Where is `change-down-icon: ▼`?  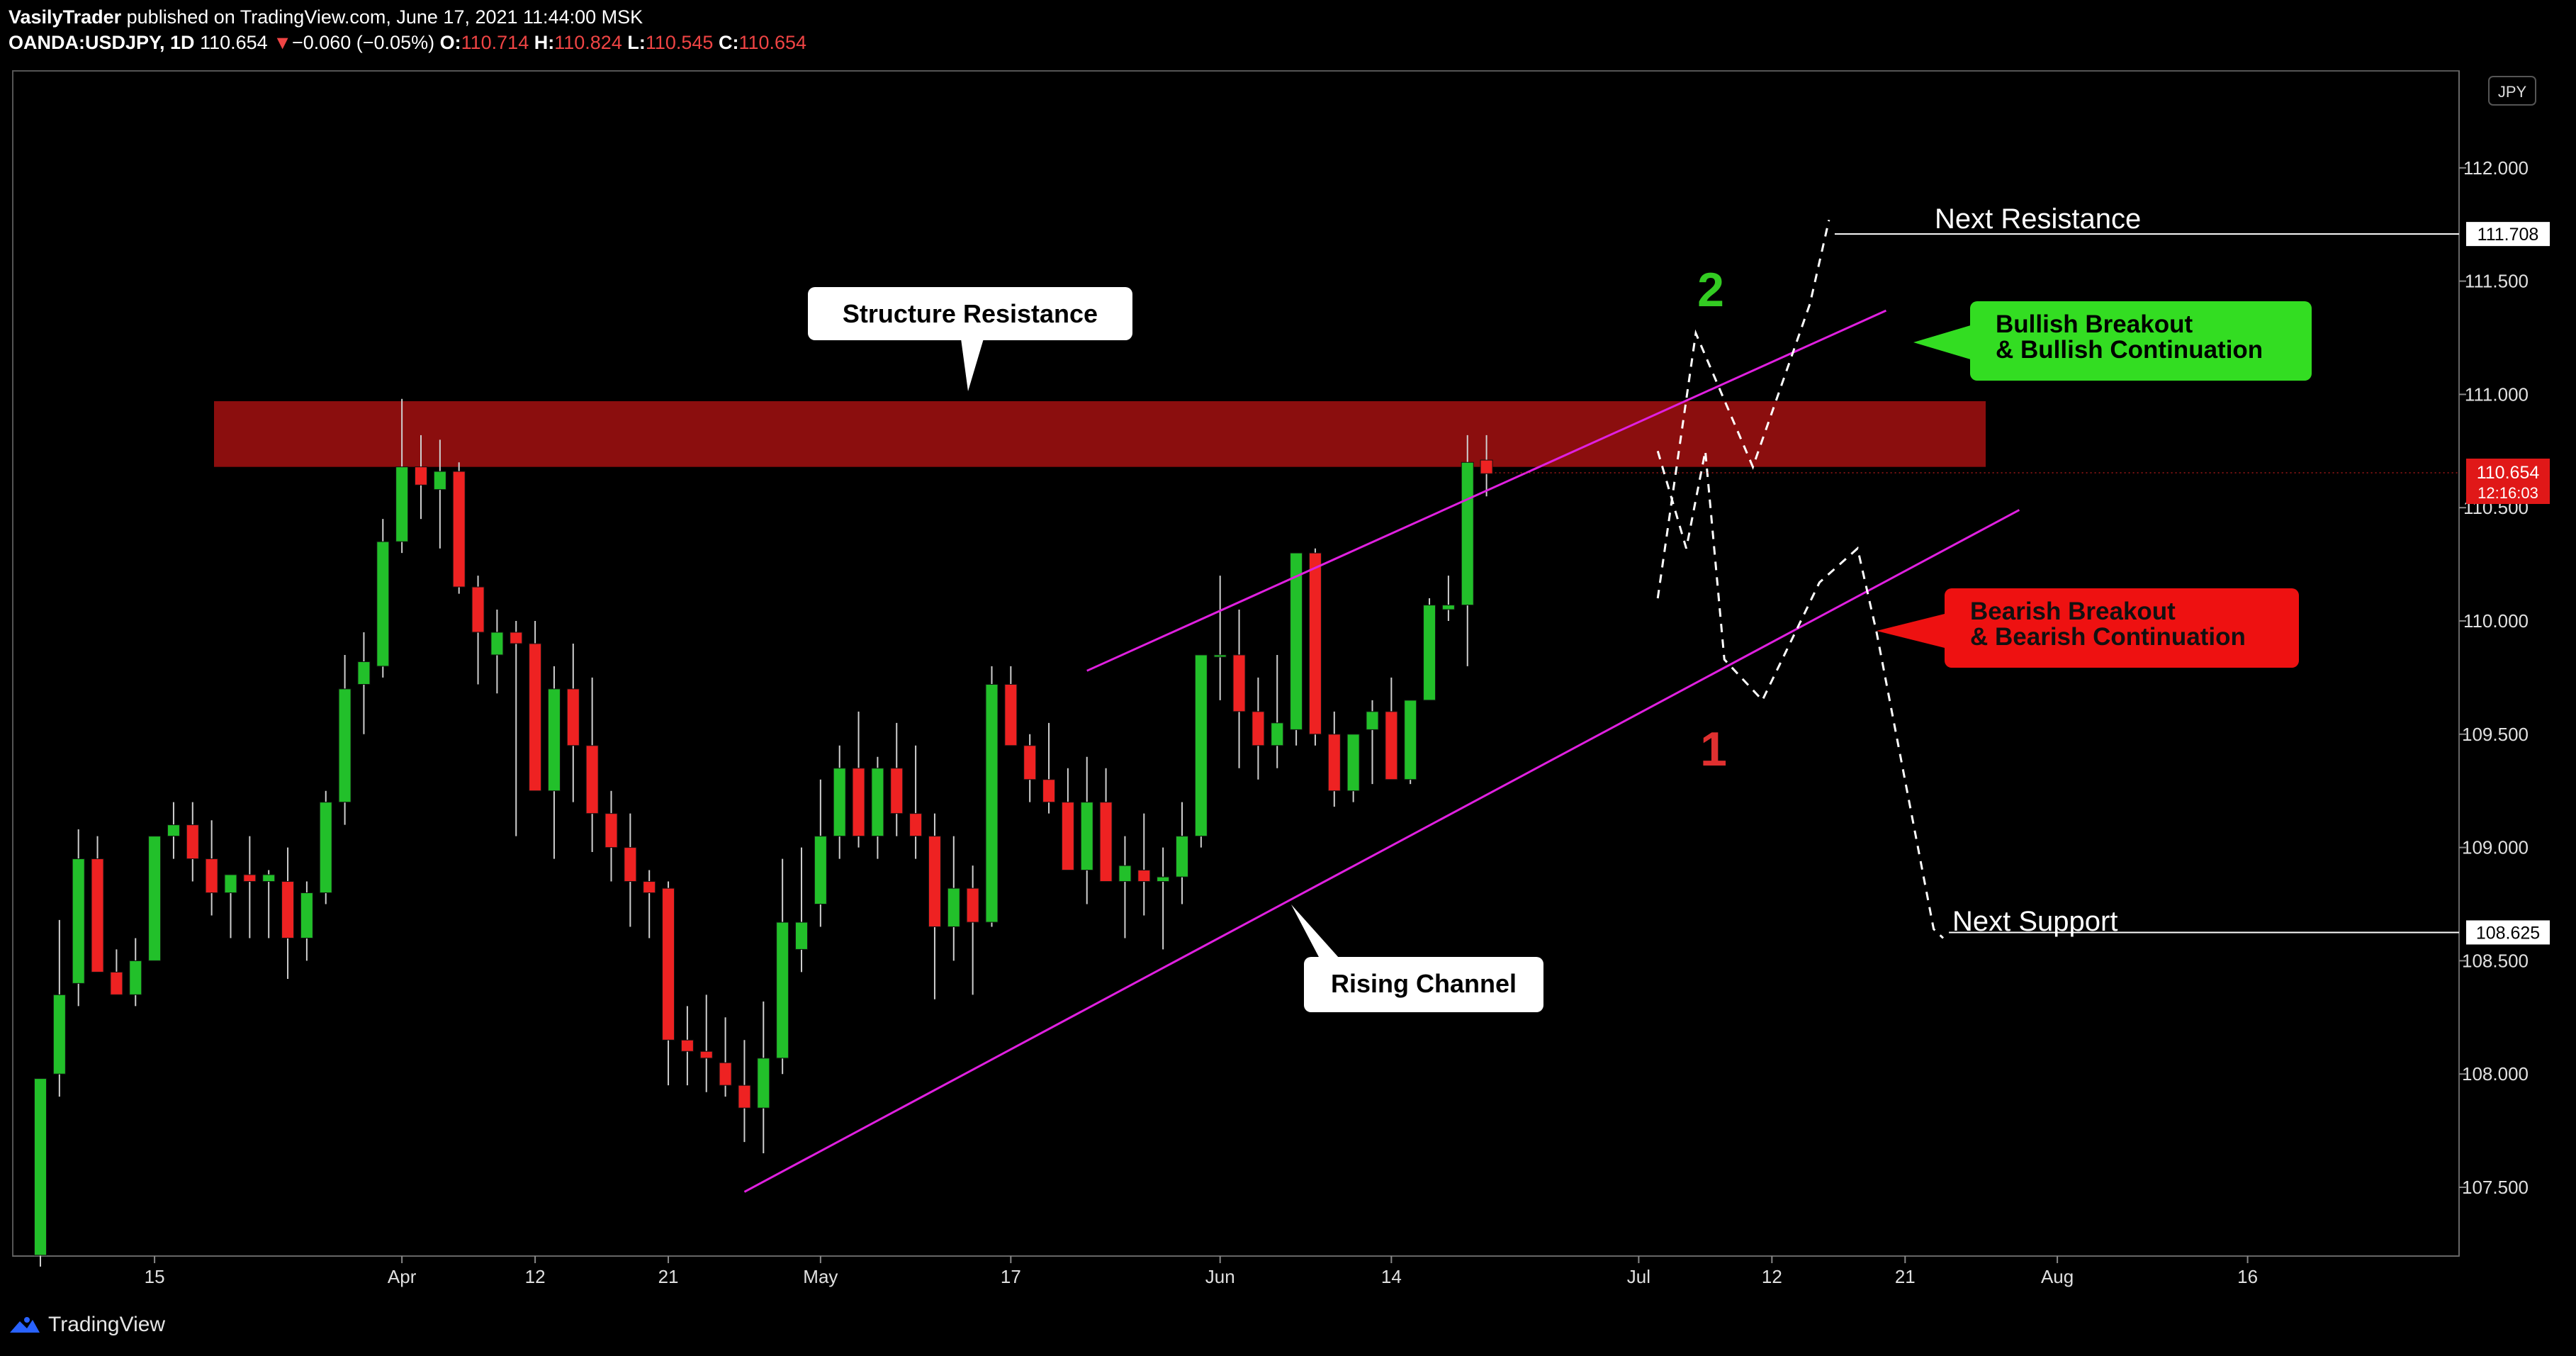
change-down-icon: ▼ is located at coordinates (282, 42).